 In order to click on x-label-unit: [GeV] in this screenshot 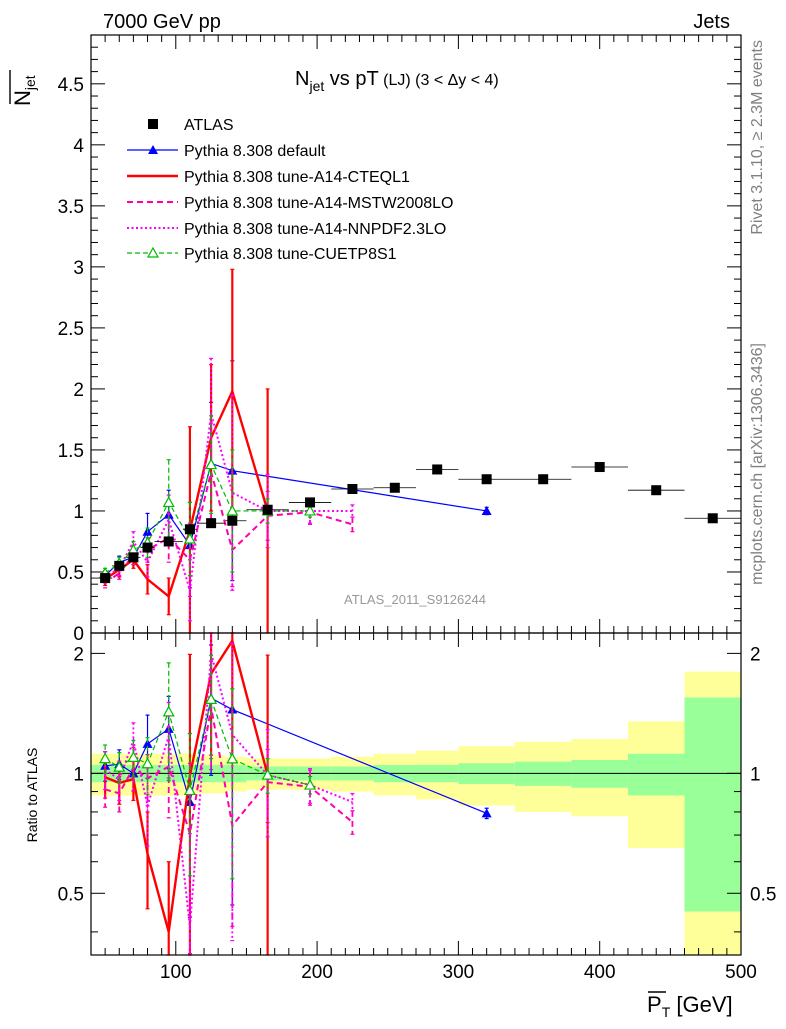, I will do `click(701, 1004)`.